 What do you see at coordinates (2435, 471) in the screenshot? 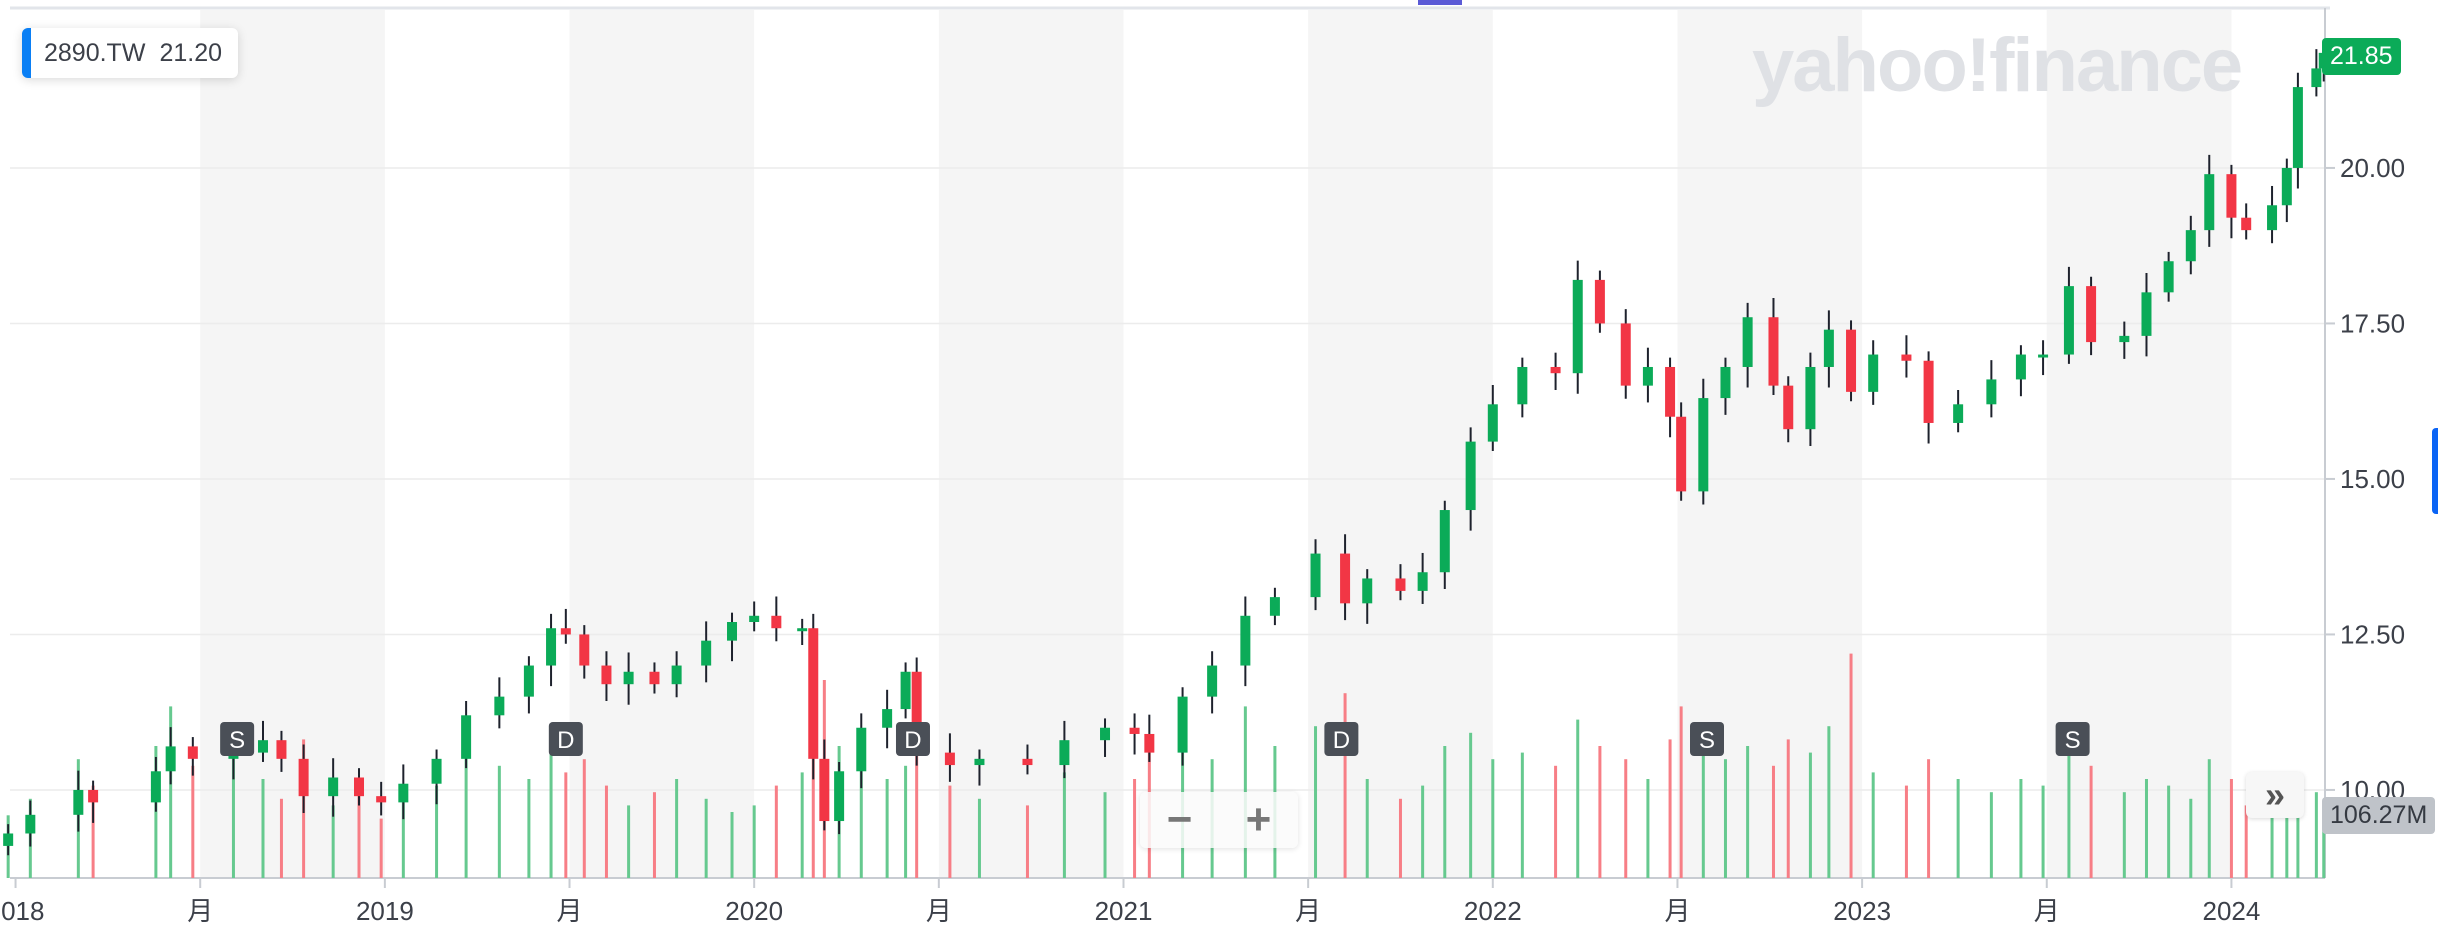
I see `side-panel-tab` at bounding box center [2435, 471].